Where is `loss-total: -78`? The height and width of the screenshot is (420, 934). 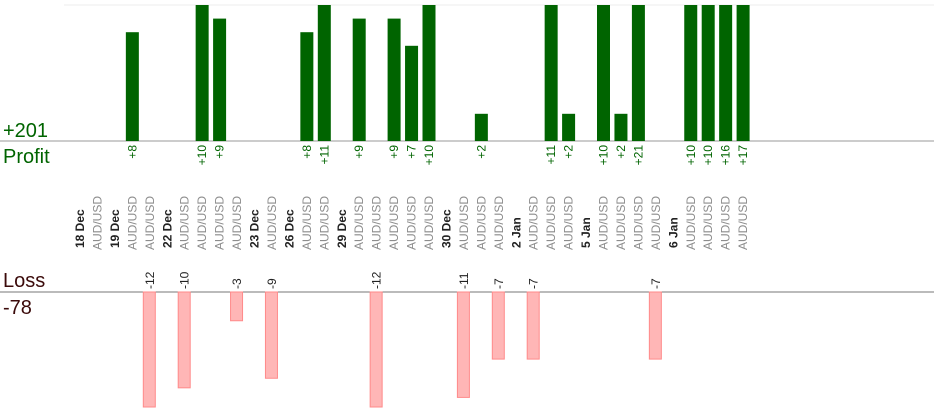 loss-total: -78 is located at coordinates (17, 308).